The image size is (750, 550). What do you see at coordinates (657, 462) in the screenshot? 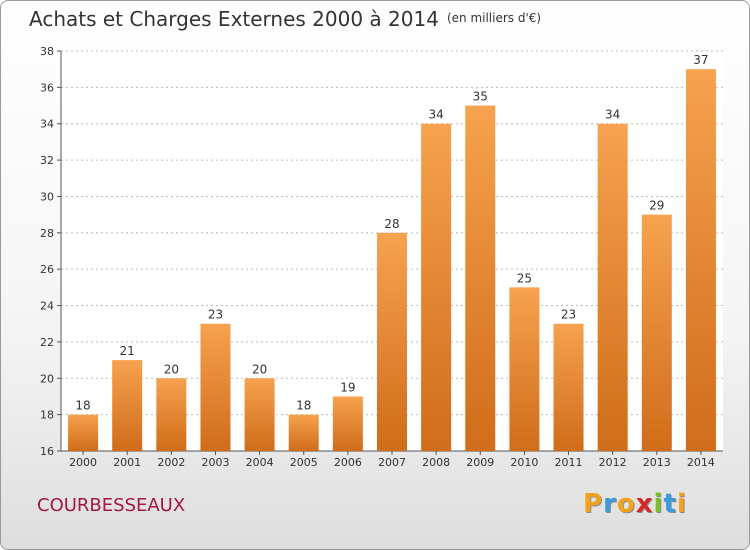
I see `x-tick-label: 2013` at bounding box center [657, 462].